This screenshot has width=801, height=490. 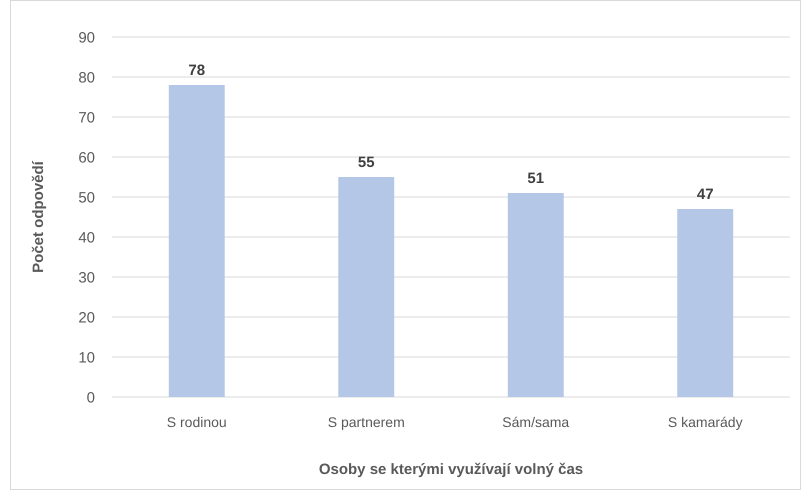 What do you see at coordinates (535, 178) in the screenshot?
I see `data-label: 51` at bounding box center [535, 178].